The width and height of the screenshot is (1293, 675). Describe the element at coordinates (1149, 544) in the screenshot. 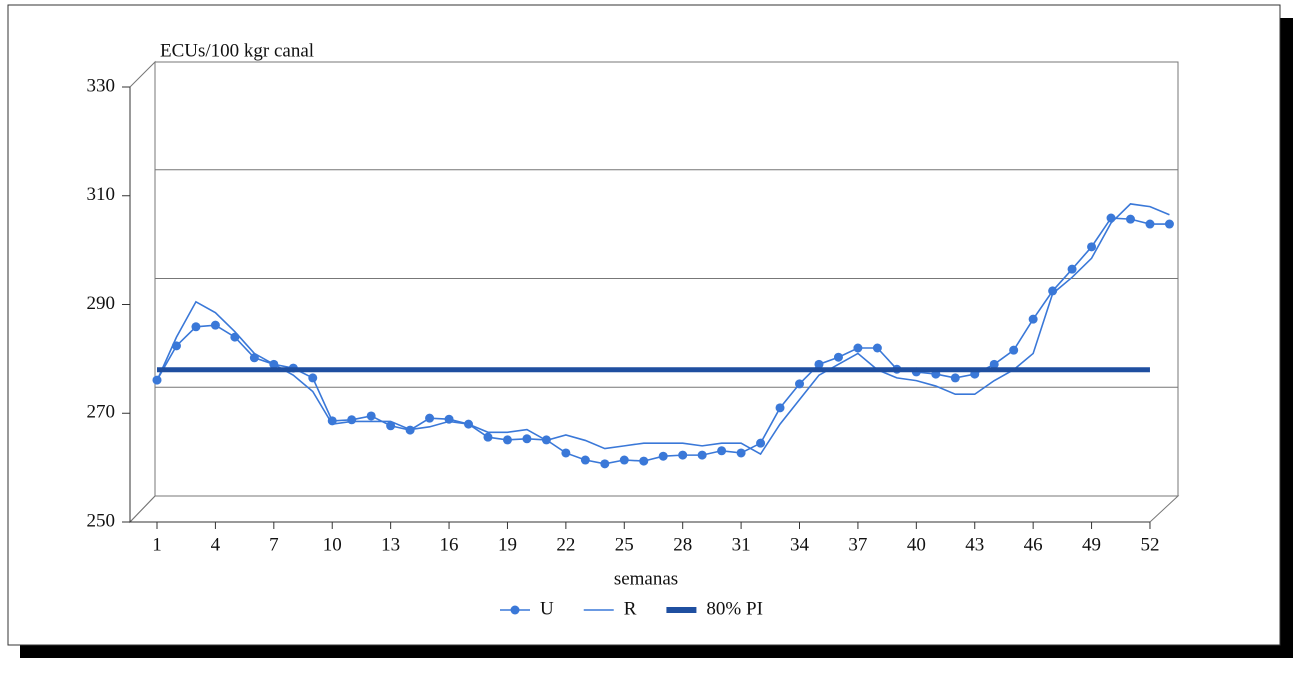

I see `x-tick-label: 52` at that location.